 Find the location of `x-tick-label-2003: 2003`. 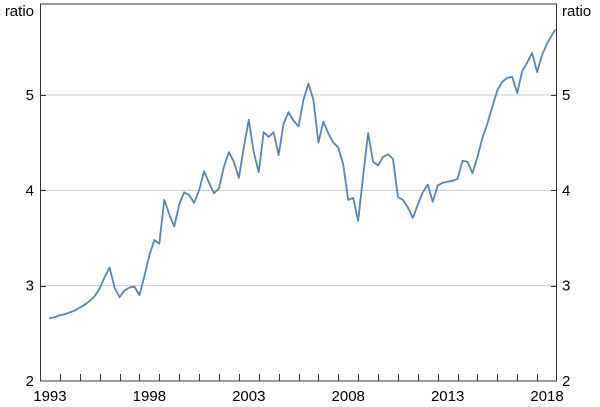

x-tick-label-2003: 2003 is located at coordinates (248, 396).